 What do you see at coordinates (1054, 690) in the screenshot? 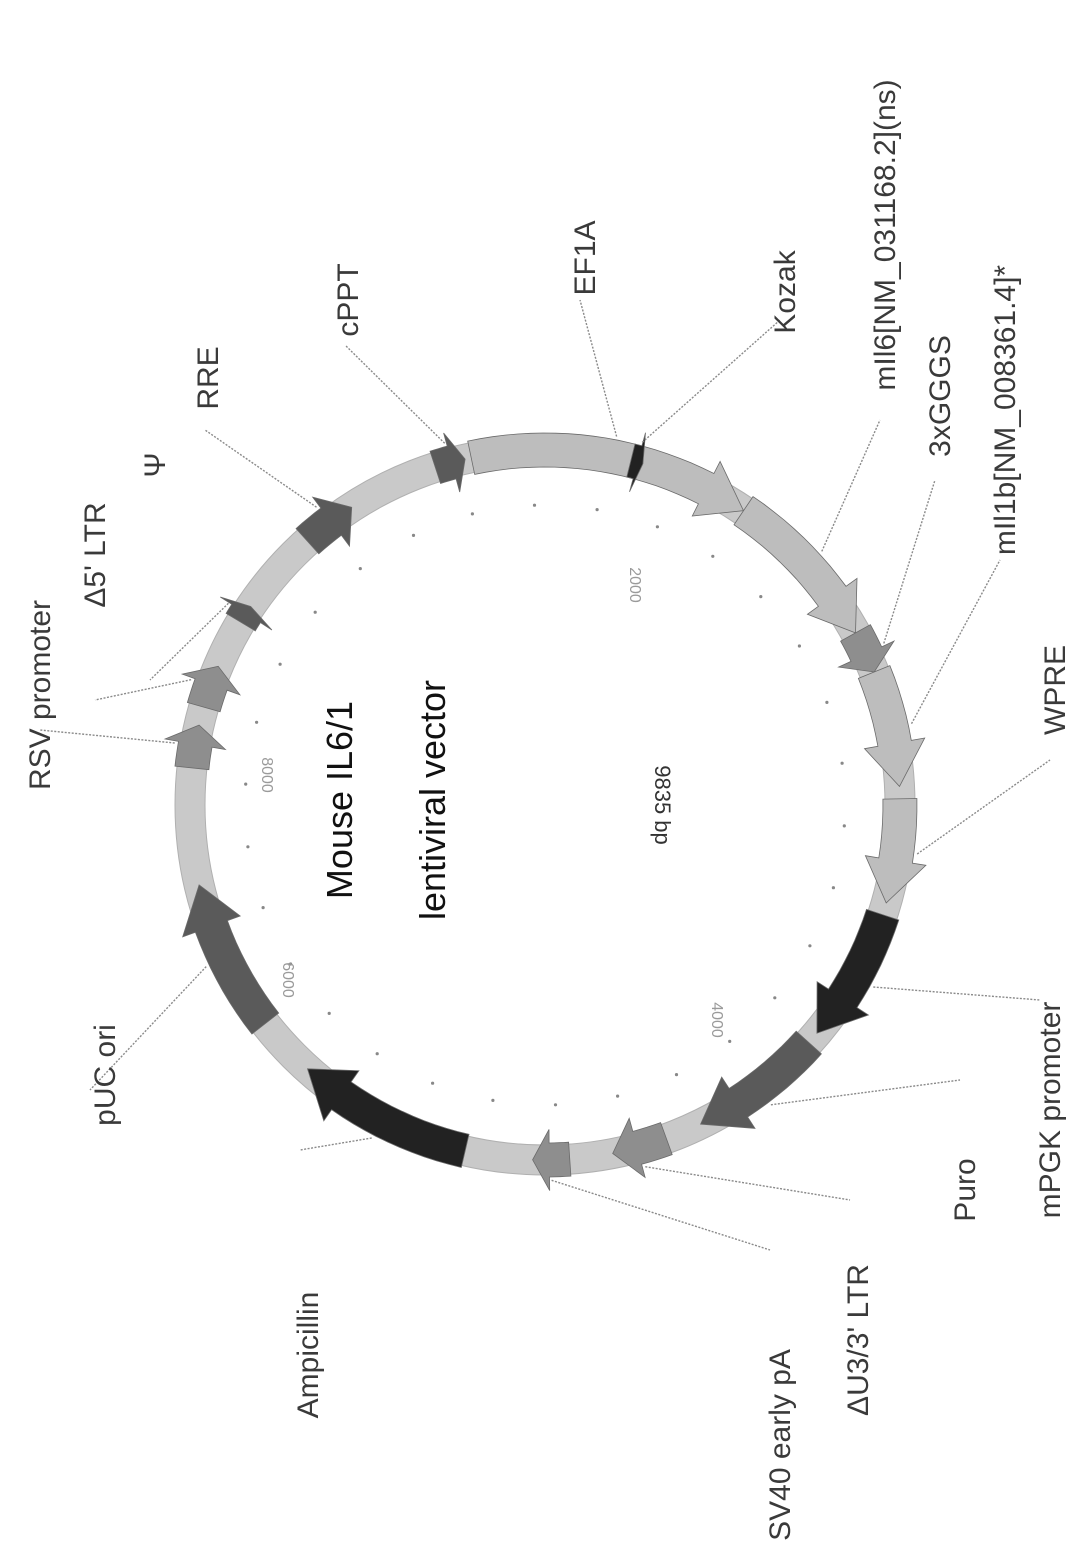
I see `label-wpre: WPRE` at bounding box center [1054, 690].